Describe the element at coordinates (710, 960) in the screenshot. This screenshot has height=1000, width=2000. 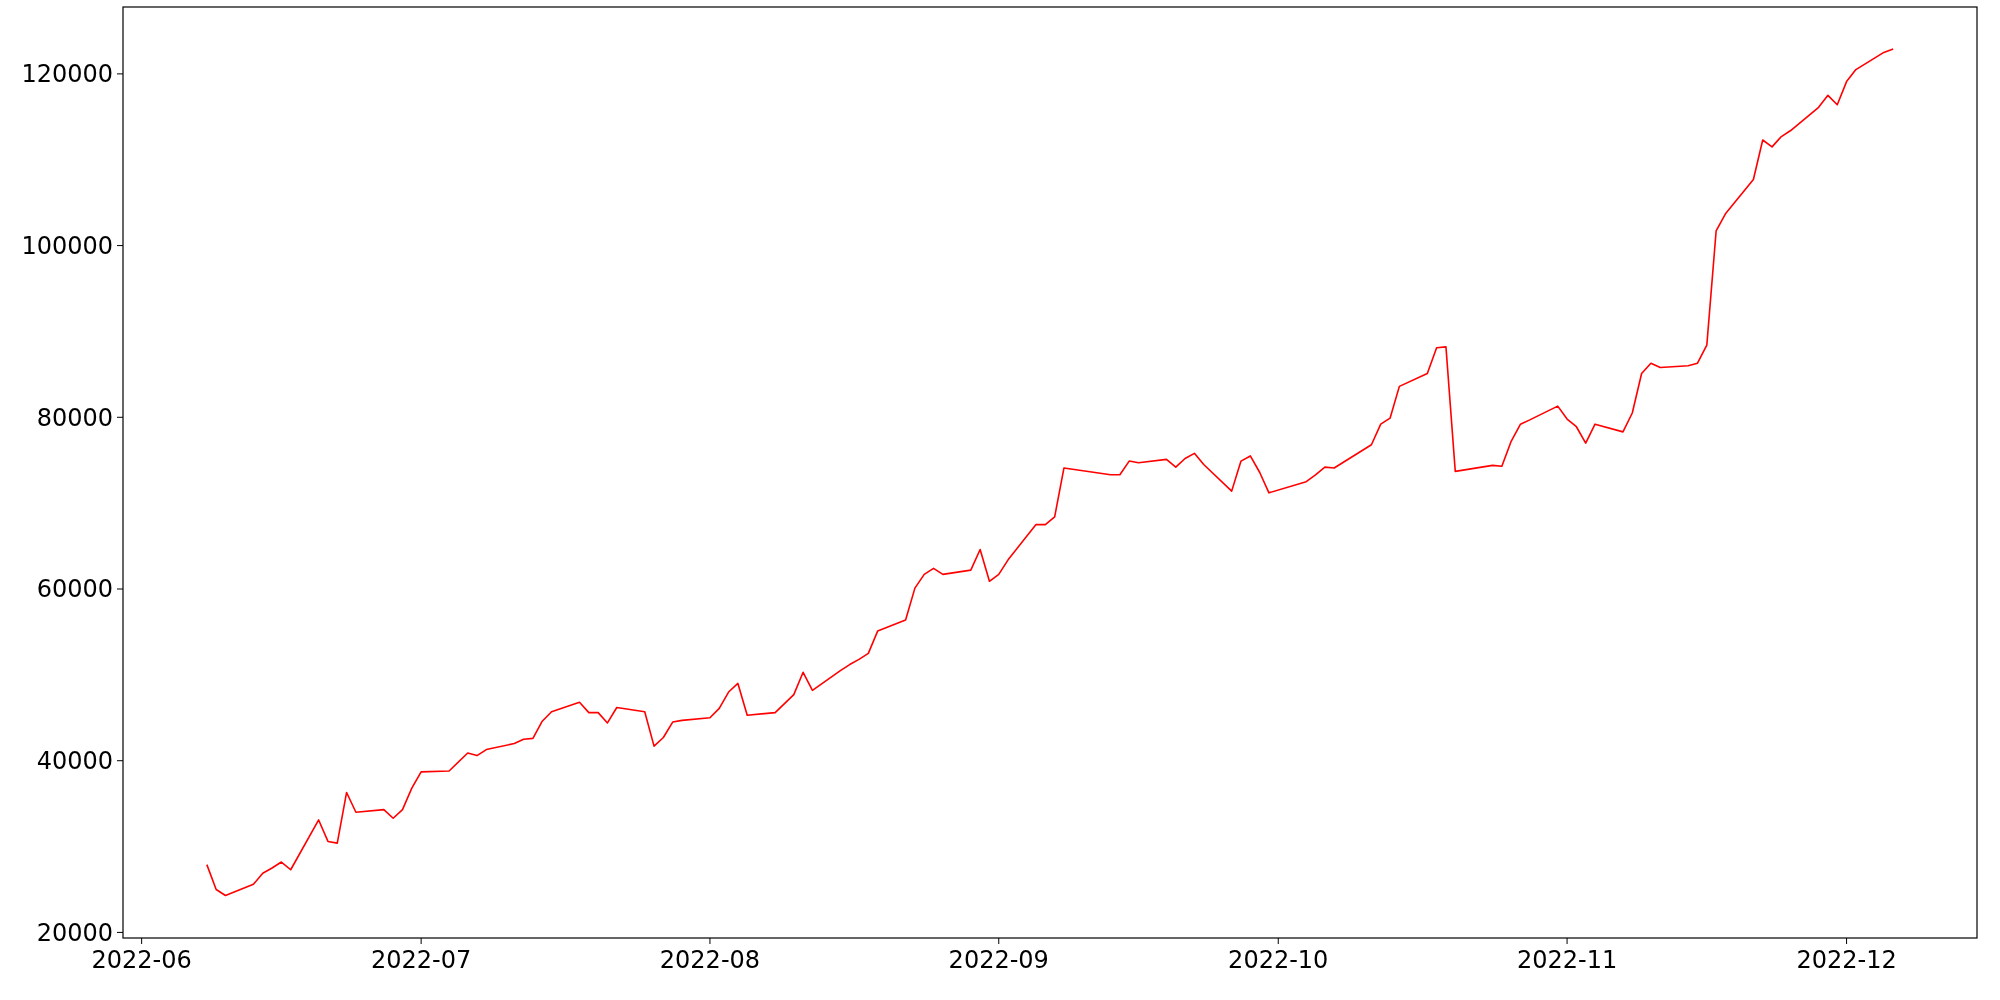
I see `x-tick-label: 2022-08` at that location.